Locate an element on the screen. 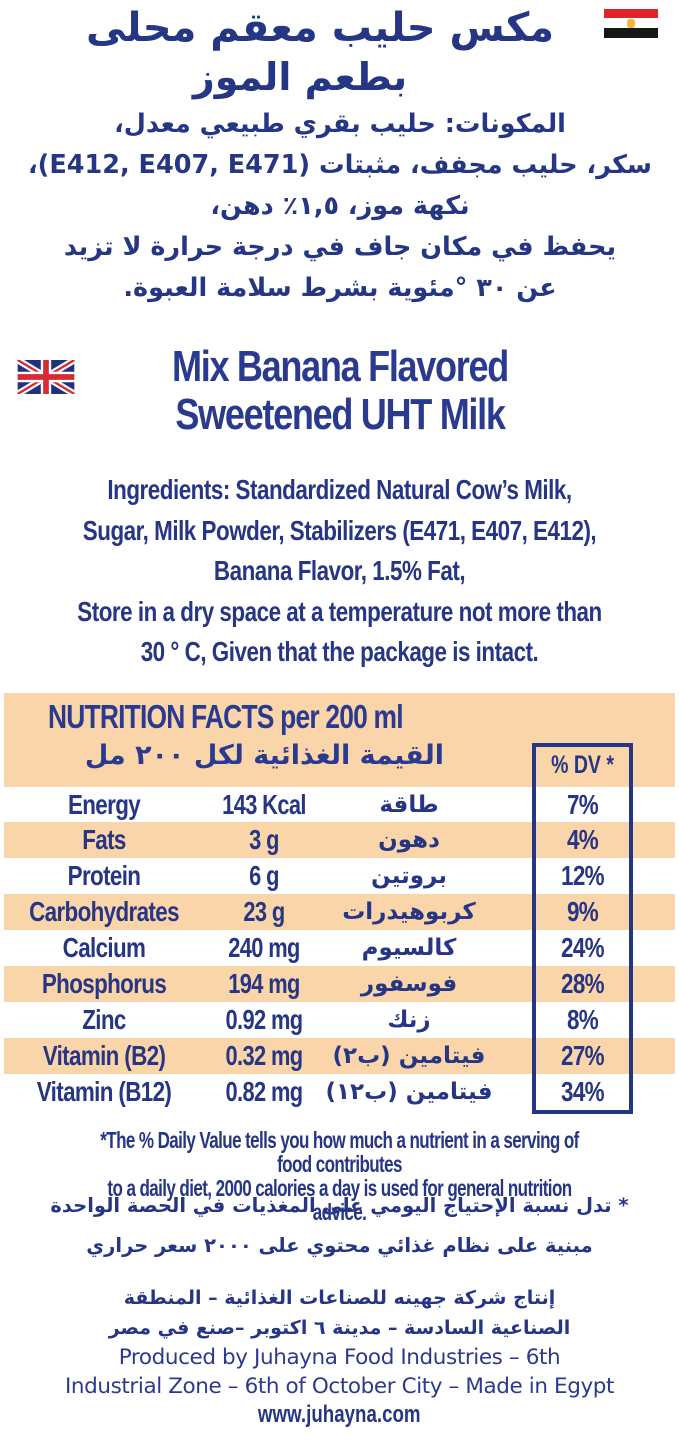 The height and width of the screenshot is (1440, 679). nutrient-name: Protein is located at coordinates (104, 875).